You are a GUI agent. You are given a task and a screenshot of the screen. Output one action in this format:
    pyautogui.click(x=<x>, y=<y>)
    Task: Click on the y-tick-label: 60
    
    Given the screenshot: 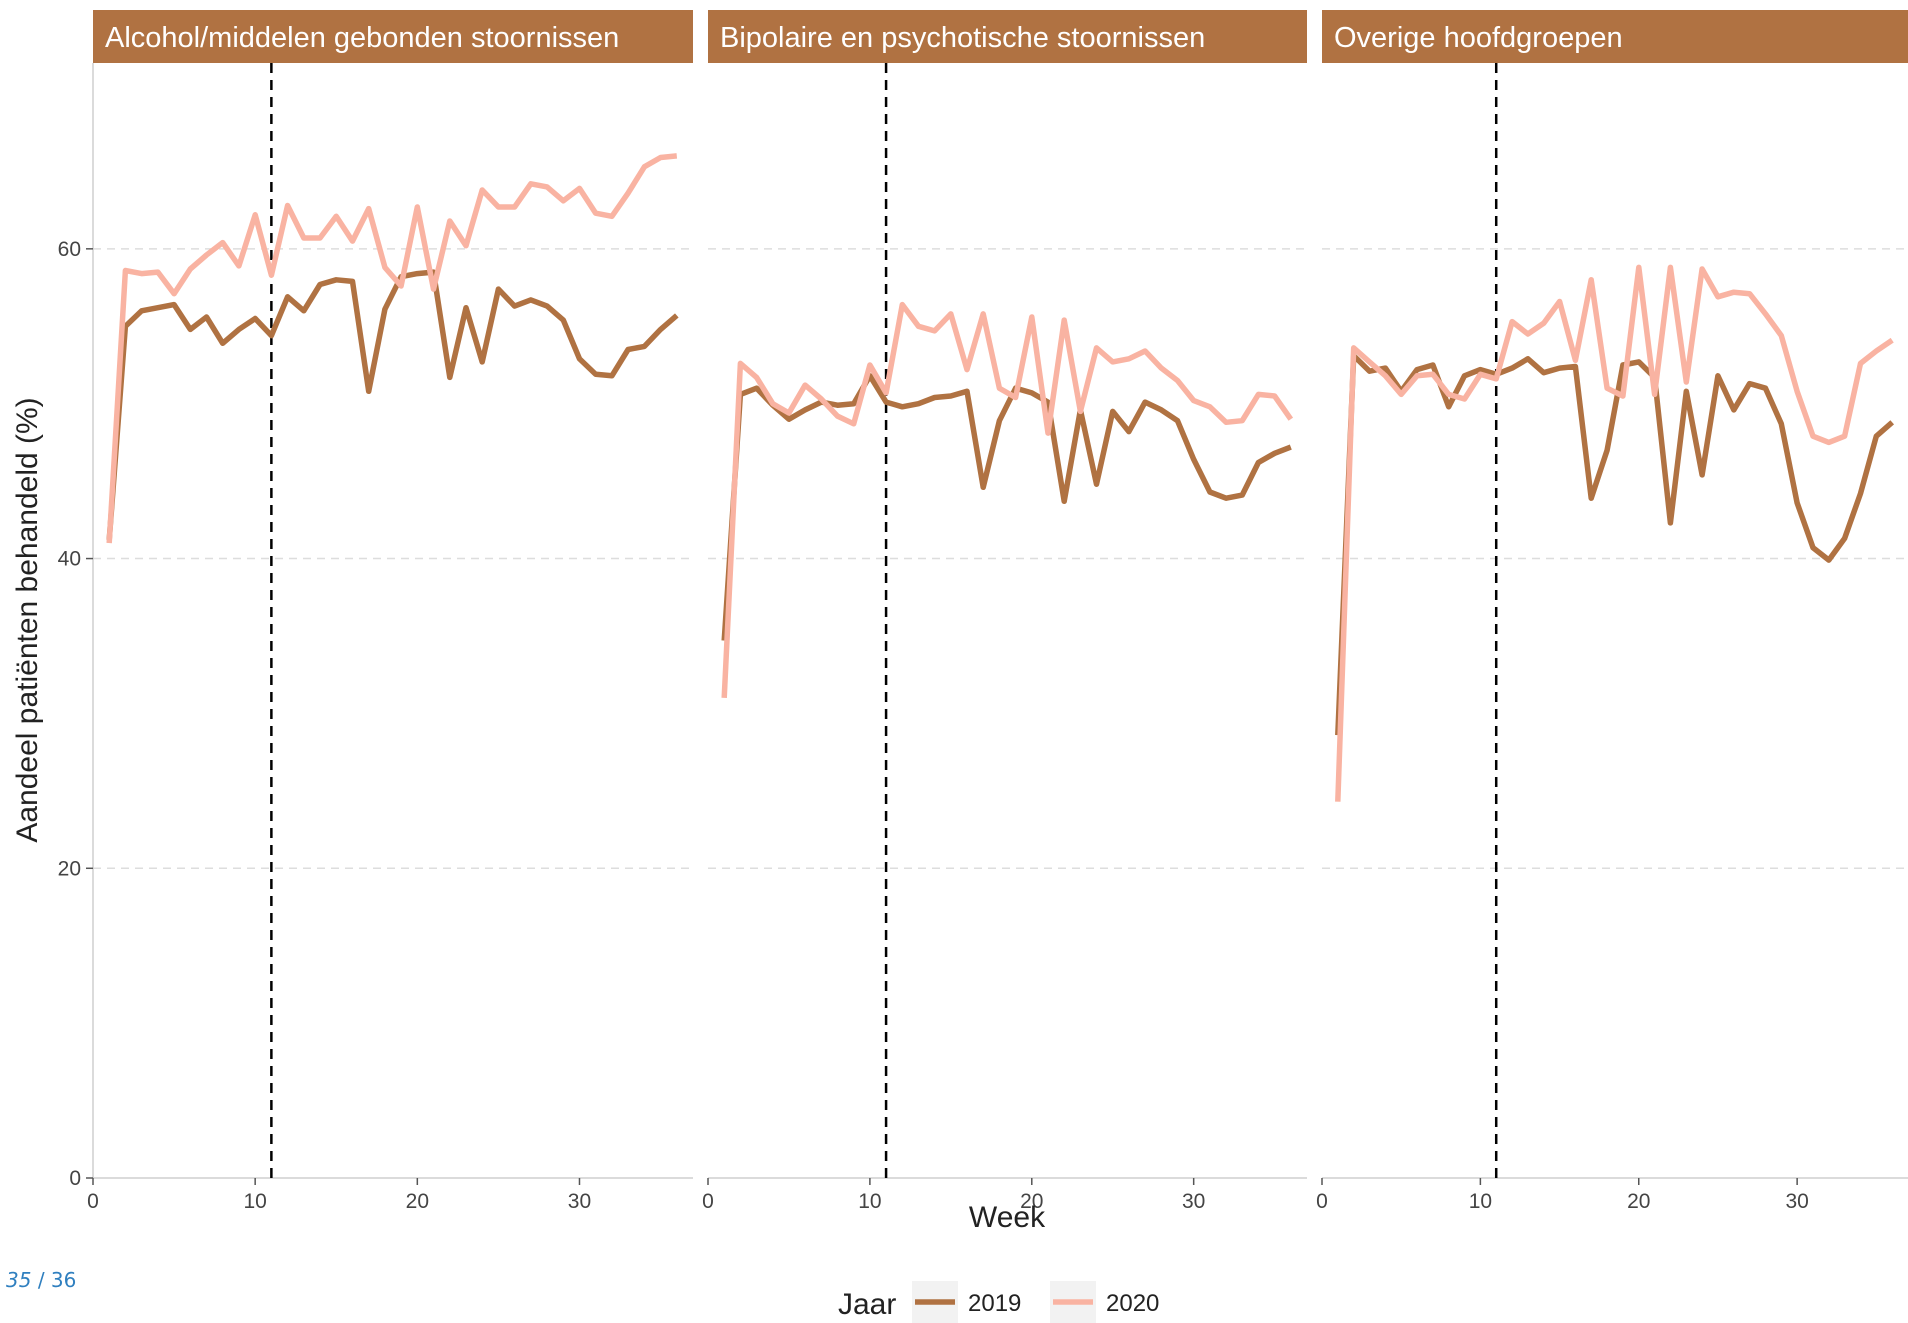 What is the action you would take?
    pyautogui.click(x=69, y=249)
    